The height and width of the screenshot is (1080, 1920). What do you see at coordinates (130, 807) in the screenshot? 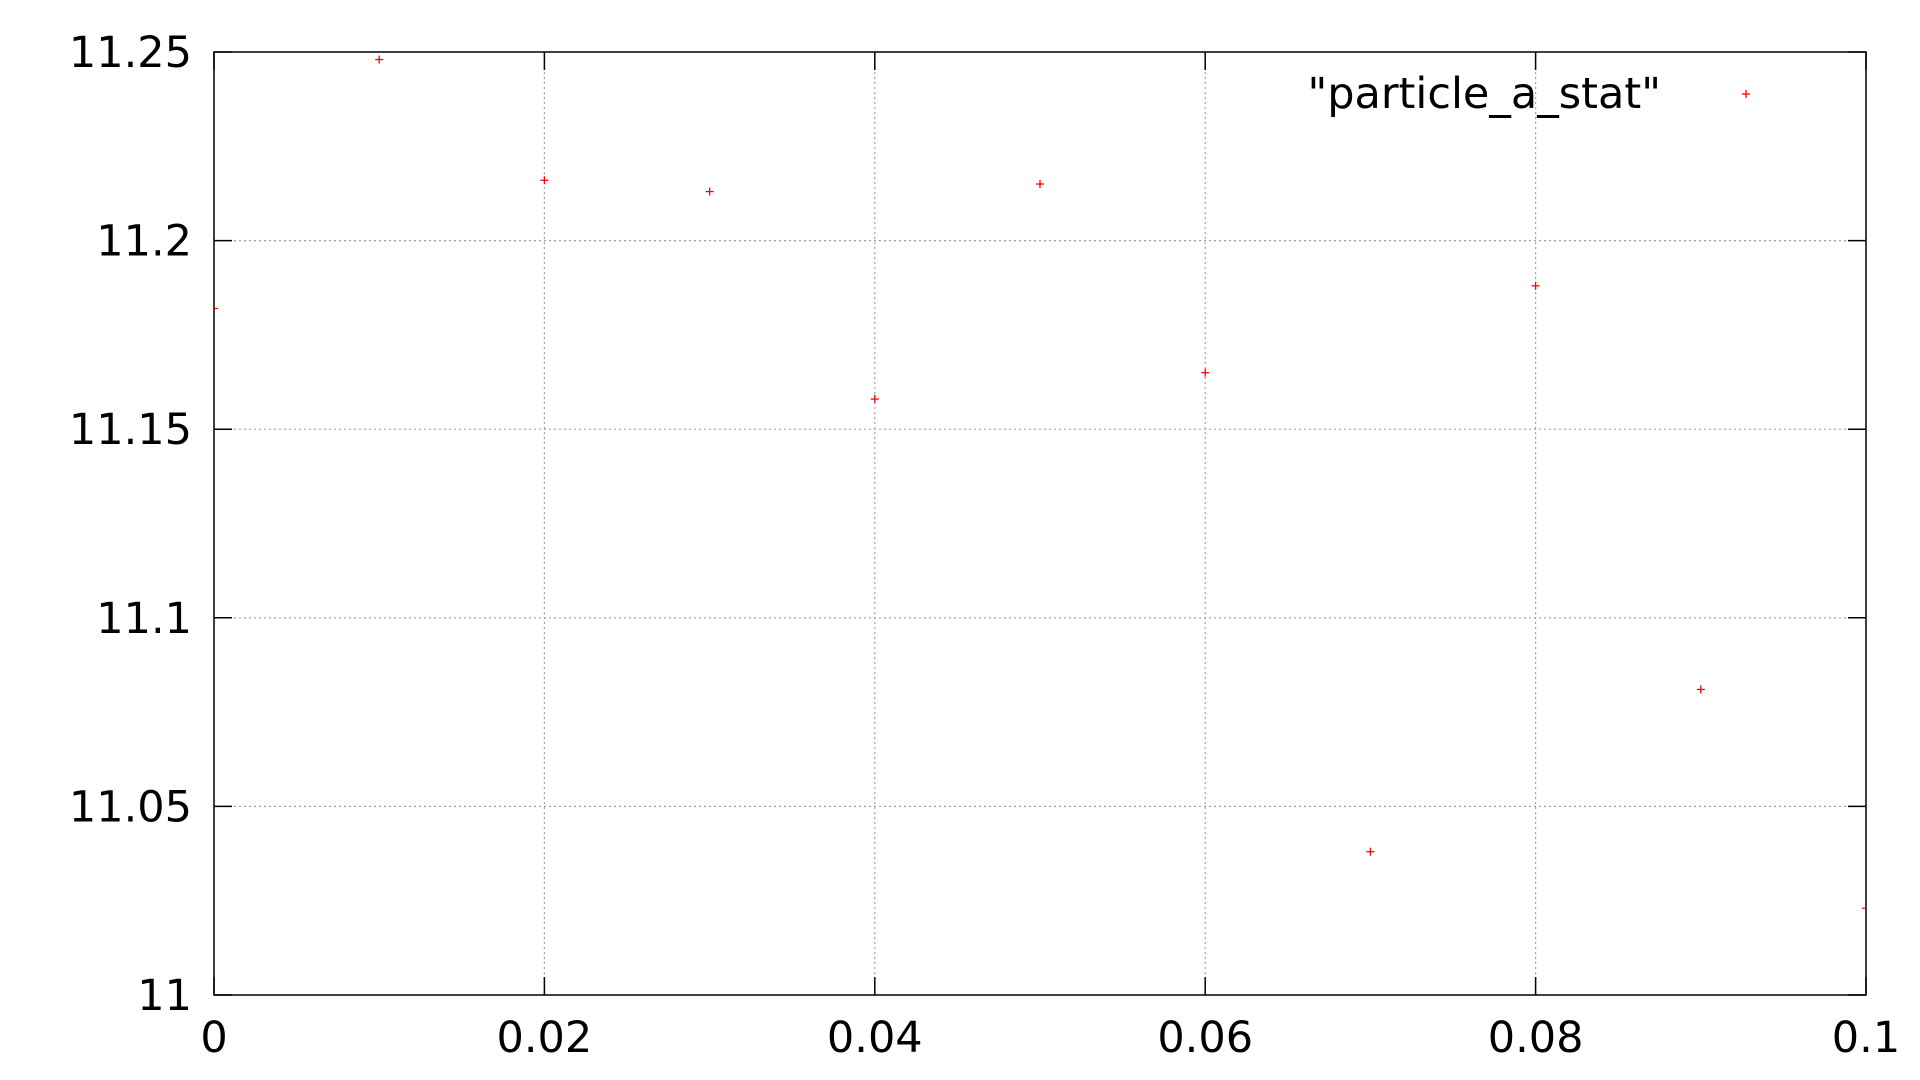
I see `y-tick-label: 11.05` at bounding box center [130, 807].